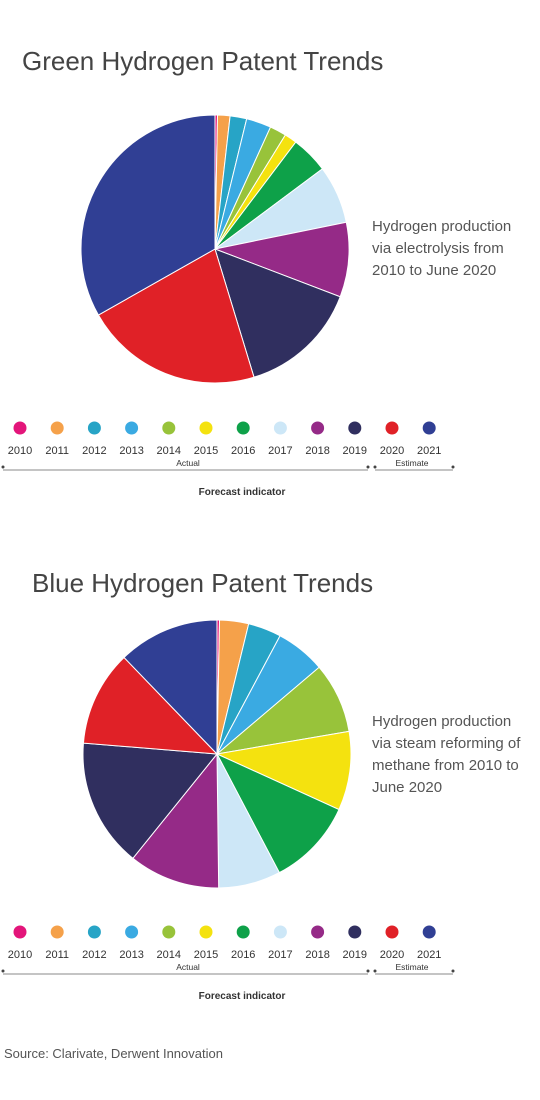 This screenshot has width=540, height=1100. Describe the element at coordinates (169, 932) in the screenshot. I see `blue-legend-dot-2014` at that location.